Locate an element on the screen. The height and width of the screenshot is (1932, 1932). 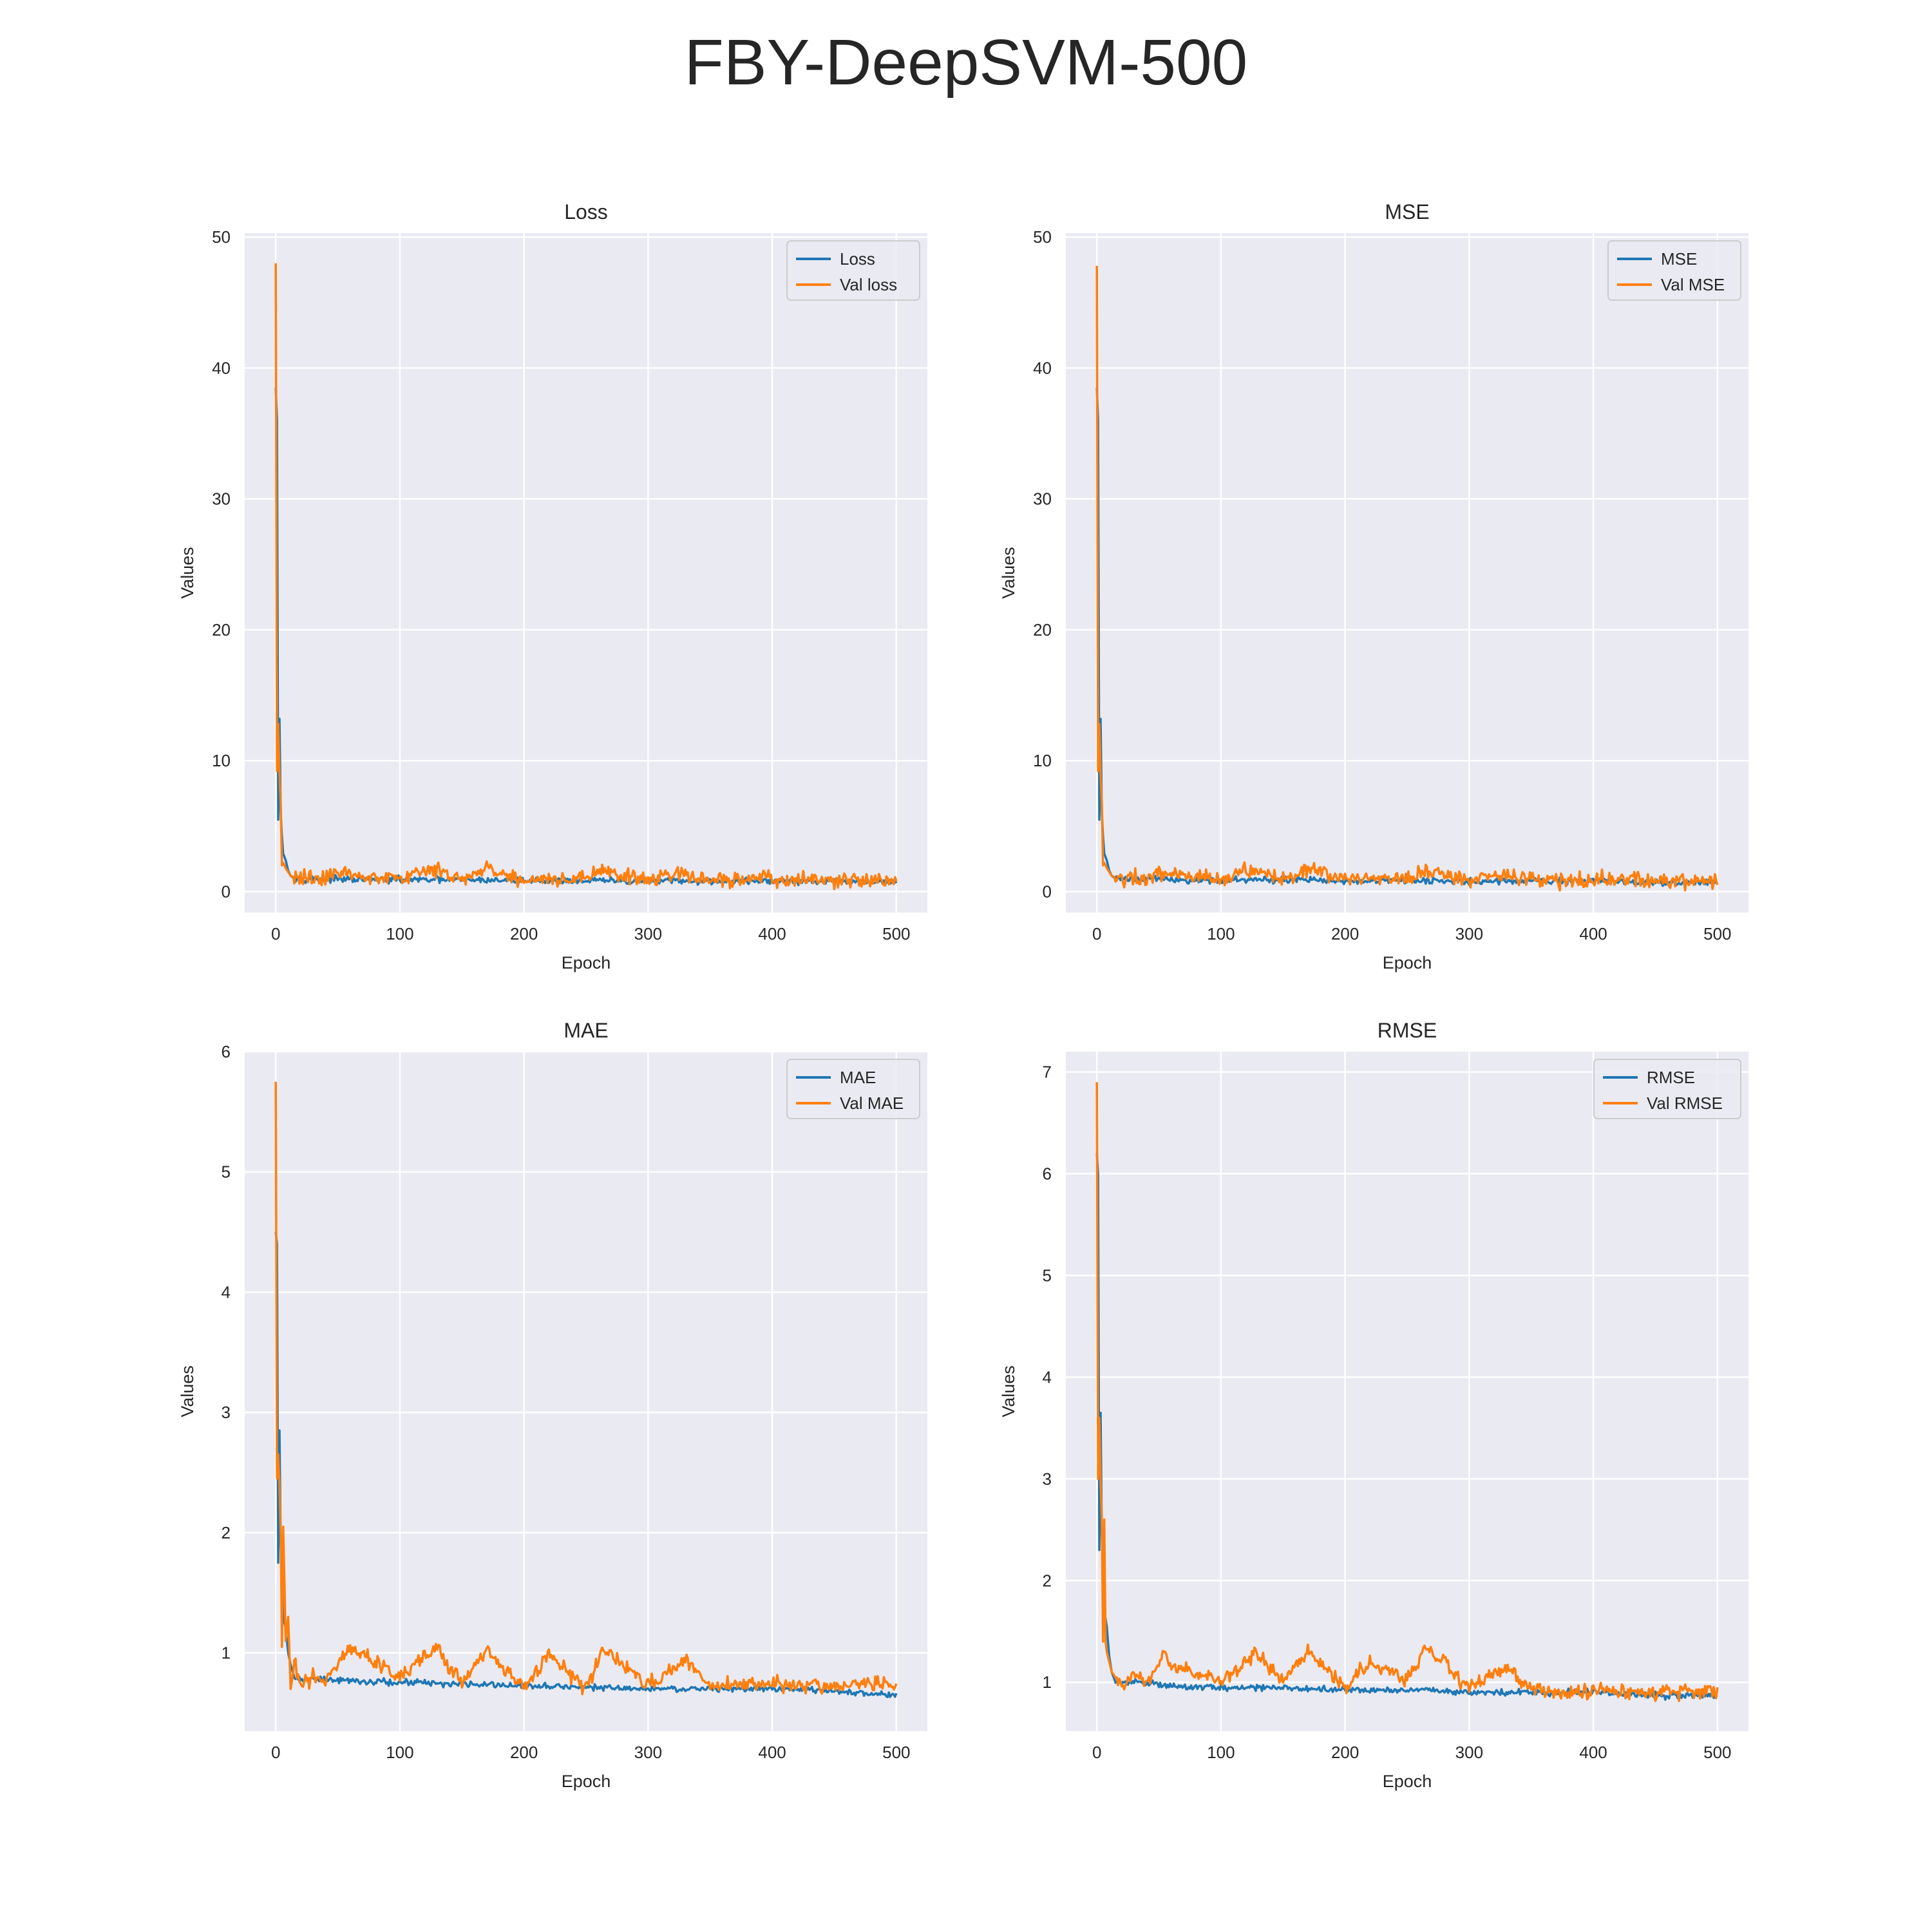
series-line-val-mae is located at coordinates (586, 1388).